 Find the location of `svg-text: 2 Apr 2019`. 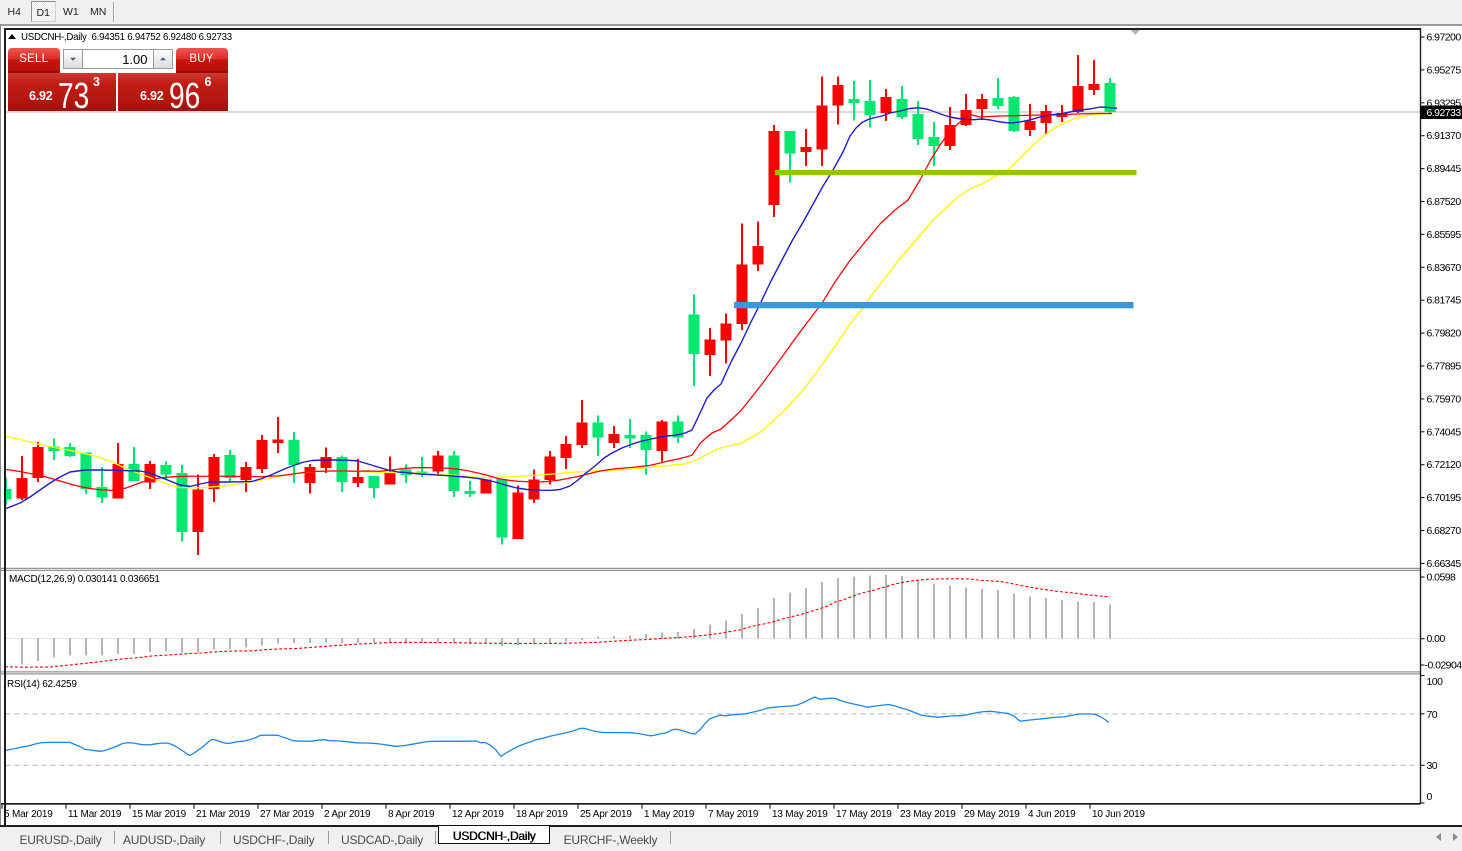

svg-text: 2 Apr 2019 is located at coordinates (347, 814).